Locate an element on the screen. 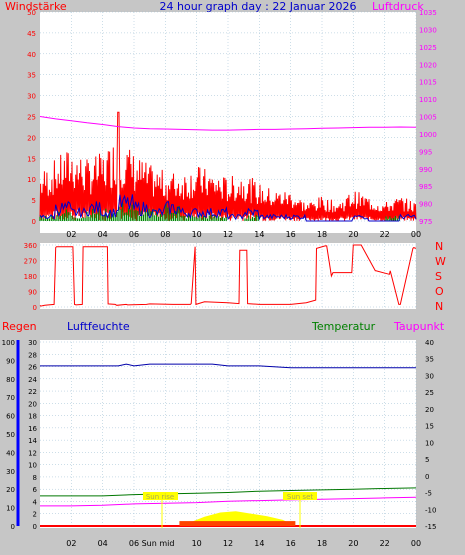 This screenshot has height=555, width=465. temperature-tick-label: -15 is located at coordinates (430, 527).